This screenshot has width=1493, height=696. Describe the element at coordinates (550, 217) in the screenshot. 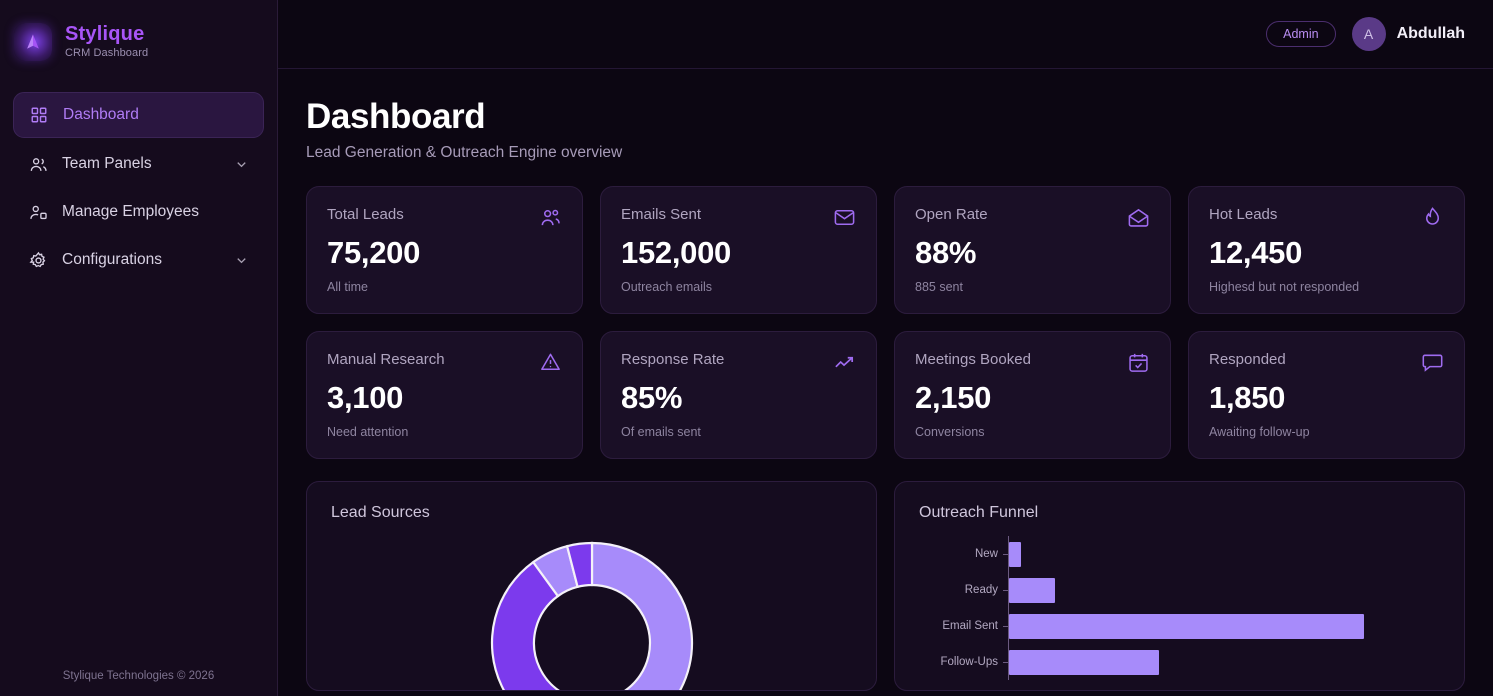

I see `users-group-icon` at that location.